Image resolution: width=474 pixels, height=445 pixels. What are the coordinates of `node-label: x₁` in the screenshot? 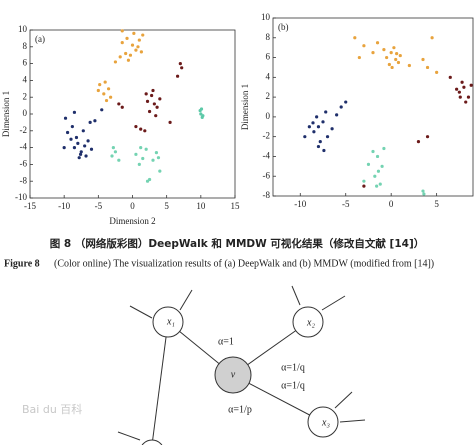 It's located at (170, 321).